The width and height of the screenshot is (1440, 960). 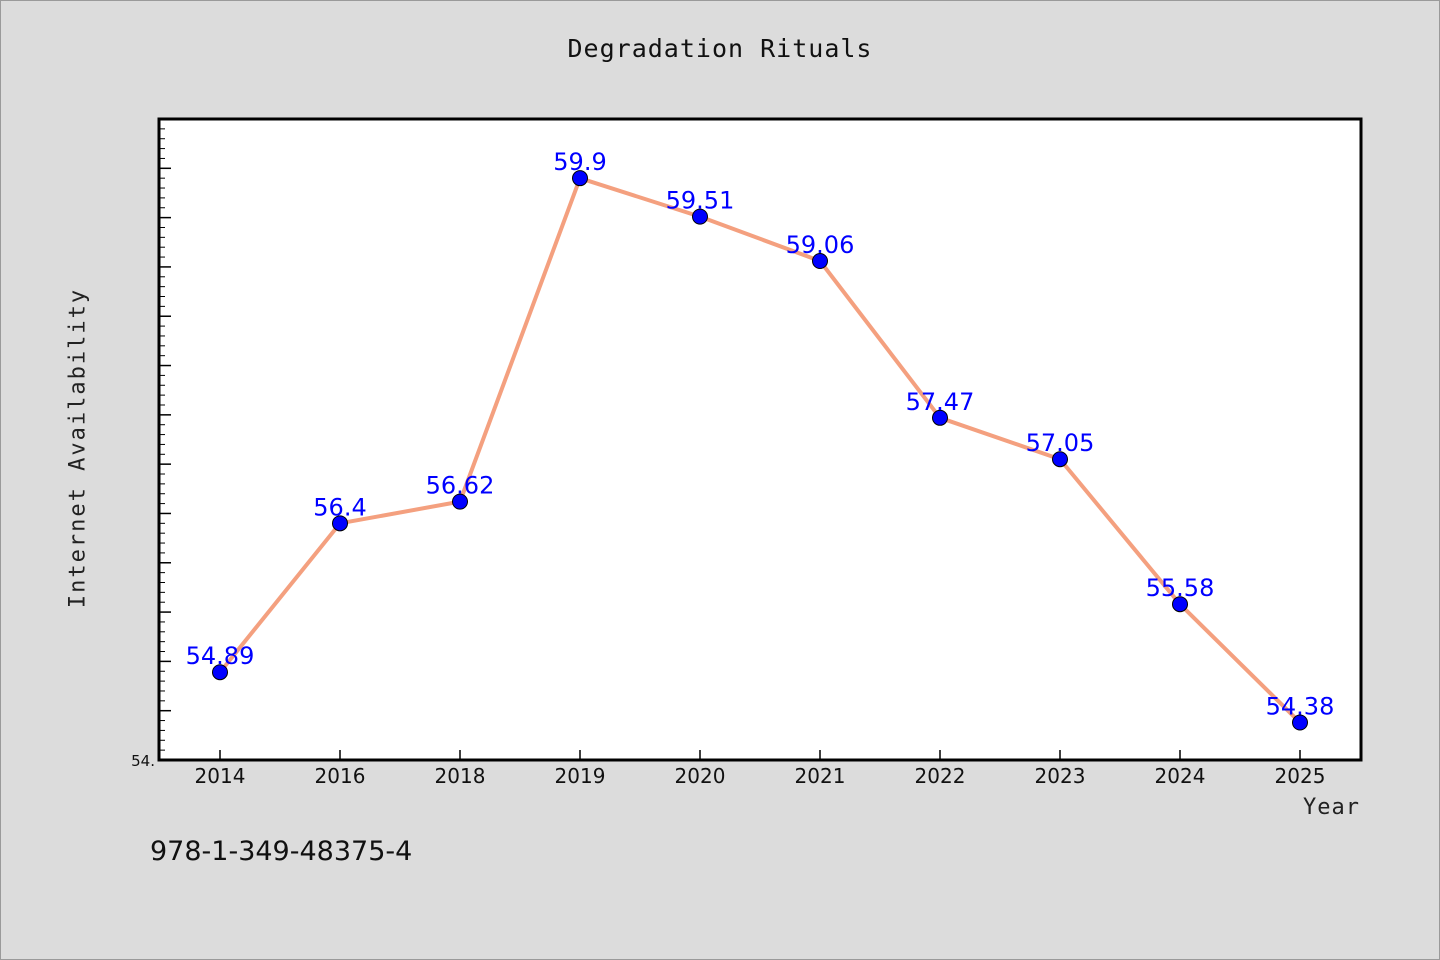 I want to click on data-label: 57.47, so click(x=940, y=402).